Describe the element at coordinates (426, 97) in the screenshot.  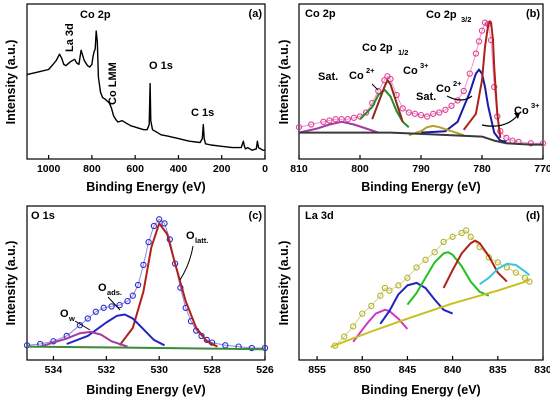
I see `label-sat-right: Sat.` at that location.